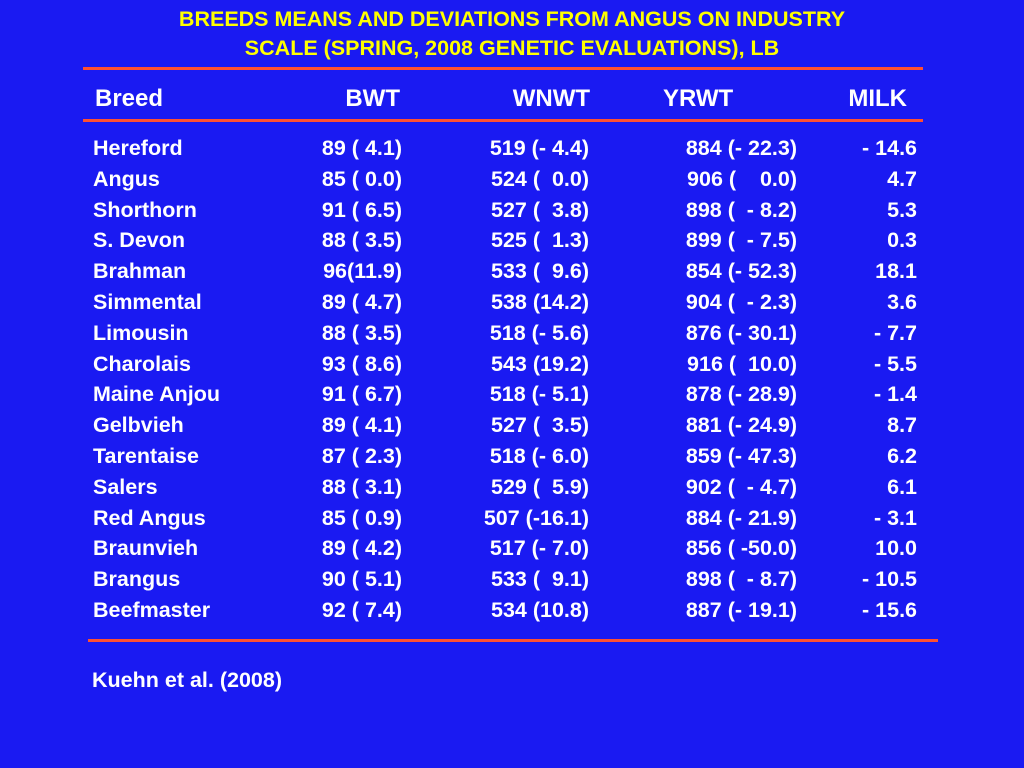  I want to click on cell-milk: - 10.5, so click(889, 579).